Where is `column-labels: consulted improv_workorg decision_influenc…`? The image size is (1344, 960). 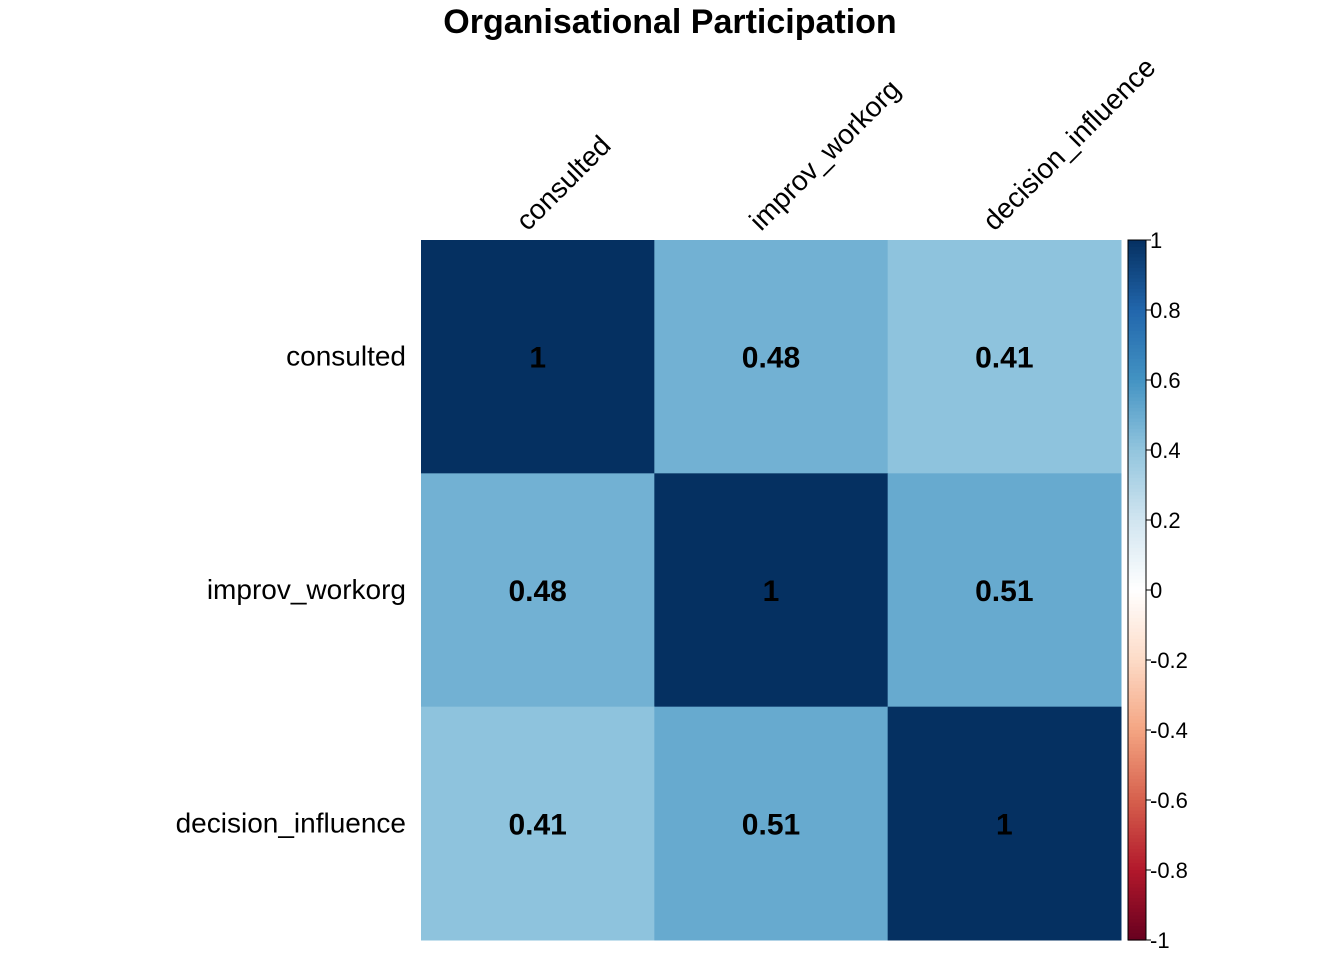 column-labels: consulted improv_workorg decision_influenc… is located at coordinates (835, 143).